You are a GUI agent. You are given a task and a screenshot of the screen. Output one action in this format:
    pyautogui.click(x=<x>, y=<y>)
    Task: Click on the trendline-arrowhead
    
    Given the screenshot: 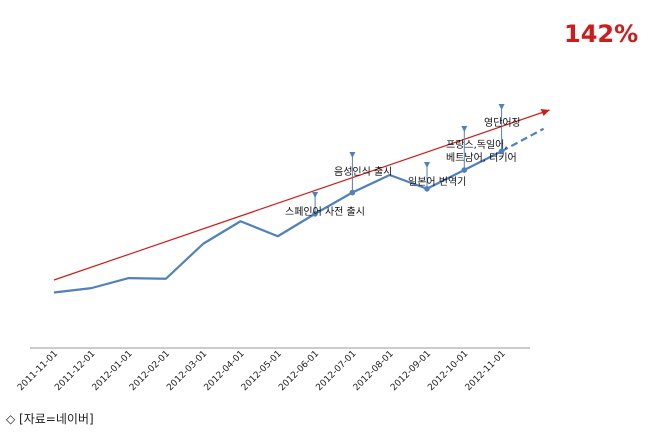 What is the action you would take?
    pyautogui.click(x=545, y=112)
    